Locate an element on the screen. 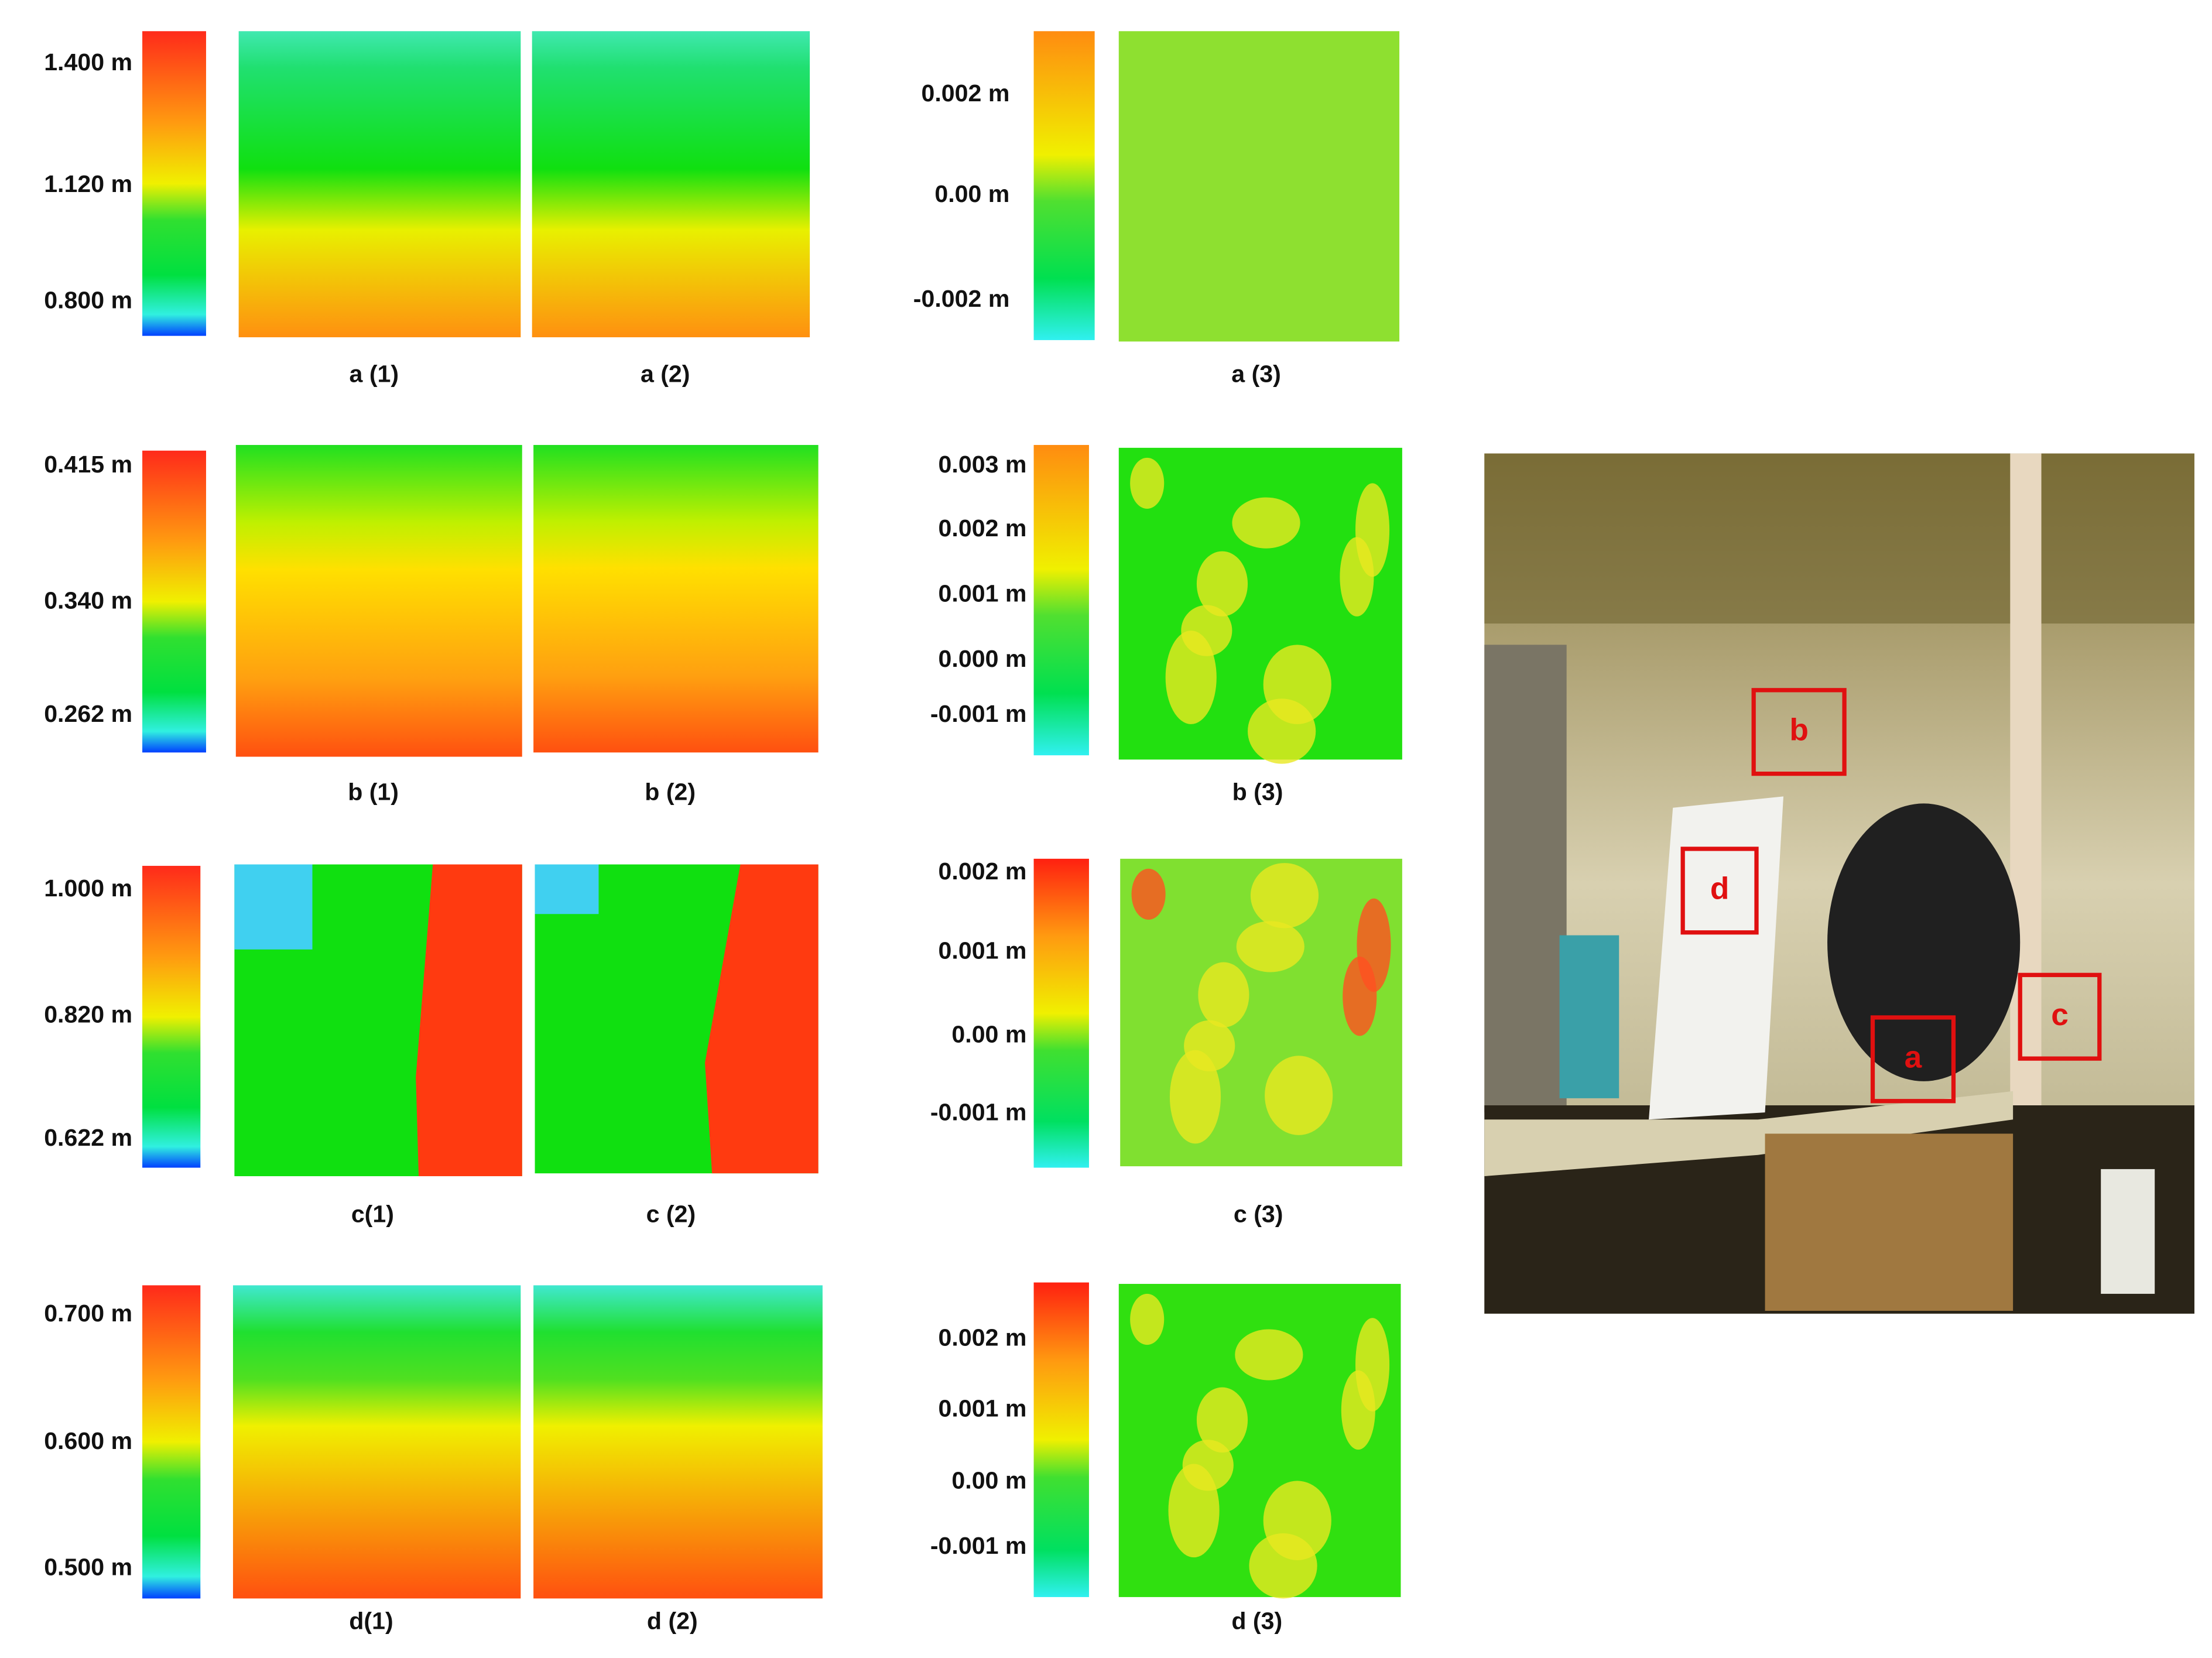 This screenshot has width=2212, height=1658. panel-caption: b (2) is located at coordinates (671, 792).